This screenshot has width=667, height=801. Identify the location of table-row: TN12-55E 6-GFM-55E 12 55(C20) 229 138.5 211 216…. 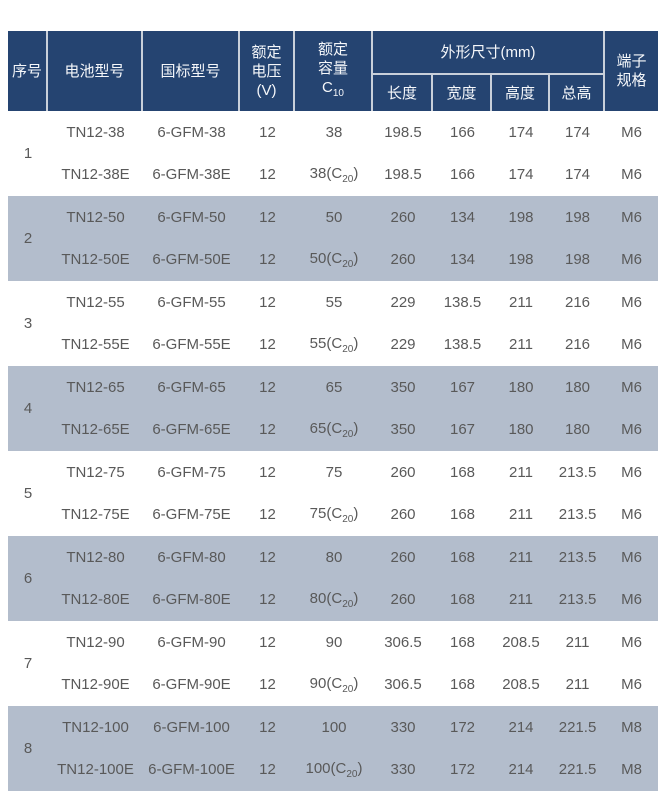
(333, 345).